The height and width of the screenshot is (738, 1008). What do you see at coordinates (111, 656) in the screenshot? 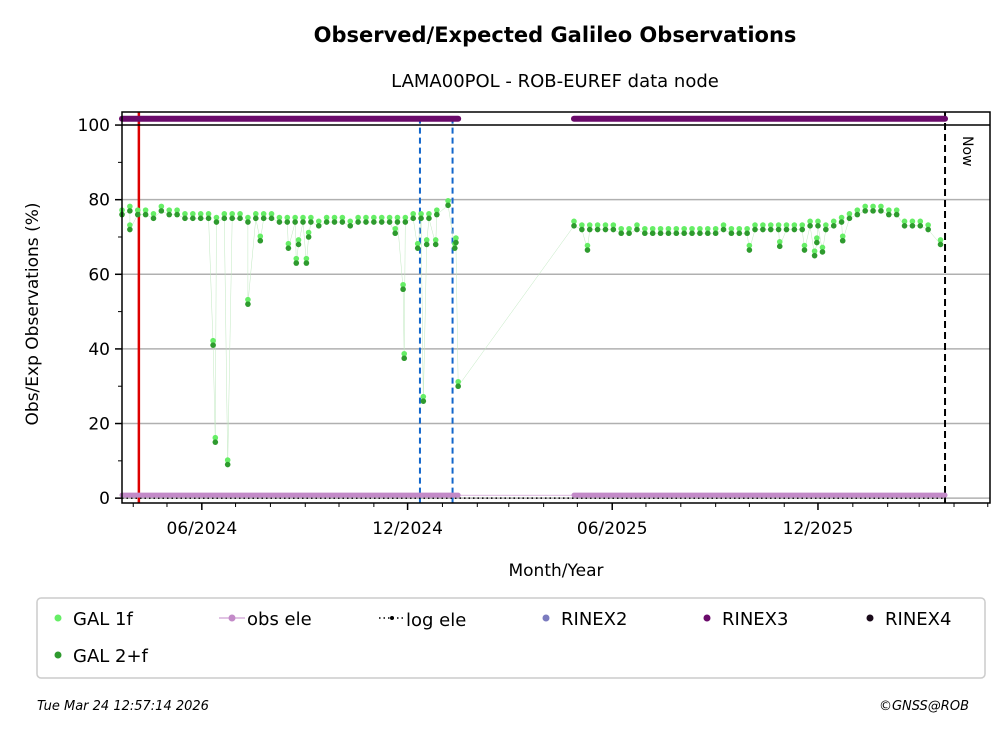
I see `legend-label: GAL 2+f` at bounding box center [111, 656].